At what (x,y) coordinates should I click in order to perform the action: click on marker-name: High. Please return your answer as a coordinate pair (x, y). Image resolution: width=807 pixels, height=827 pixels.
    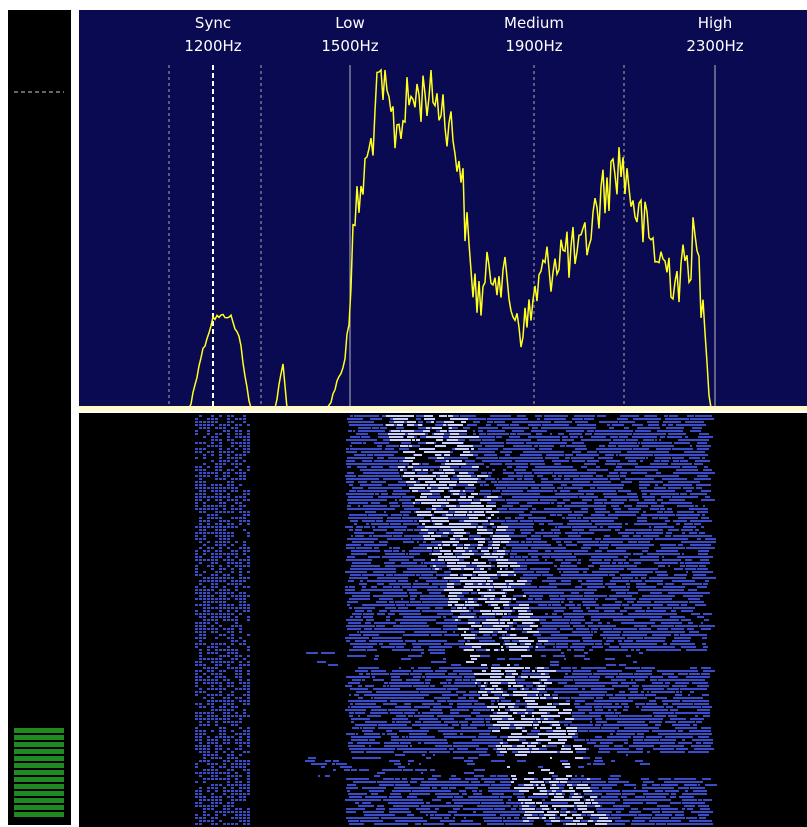
    Looking at the image, I should click on (715, 23).